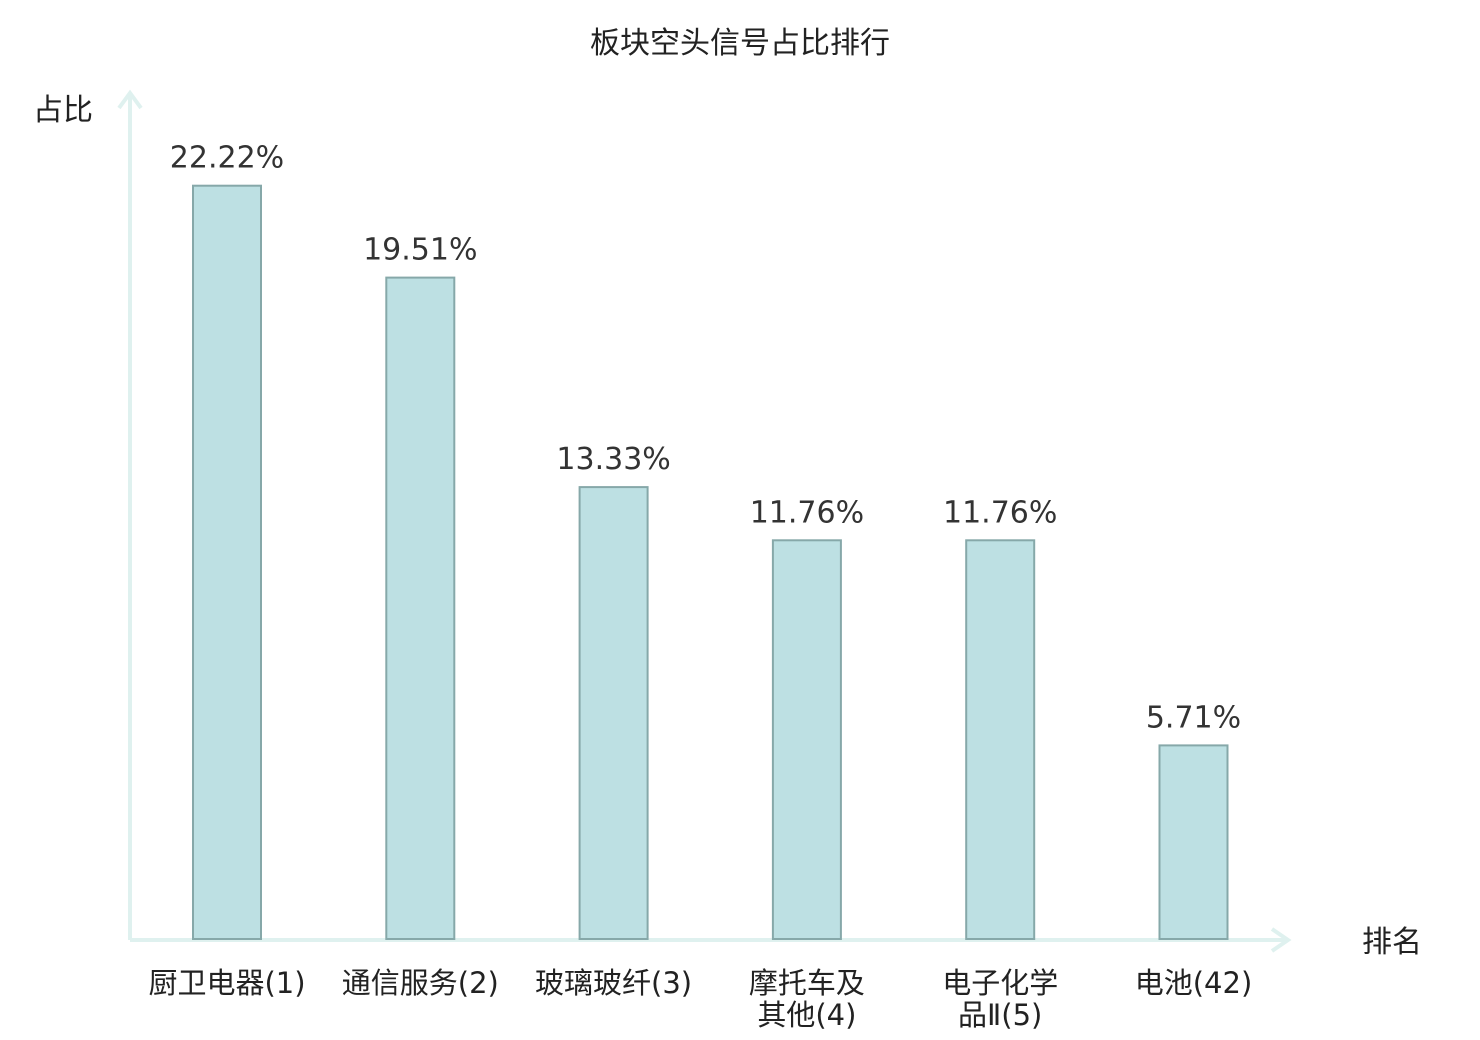 Image resolution: width=1480 pixels, height=1040 pixels. What do you see at coordinates (613, 983) in the screenshot?
I see `category-label: 玻璃玻纤(3)` at bounding box center [613, 983].